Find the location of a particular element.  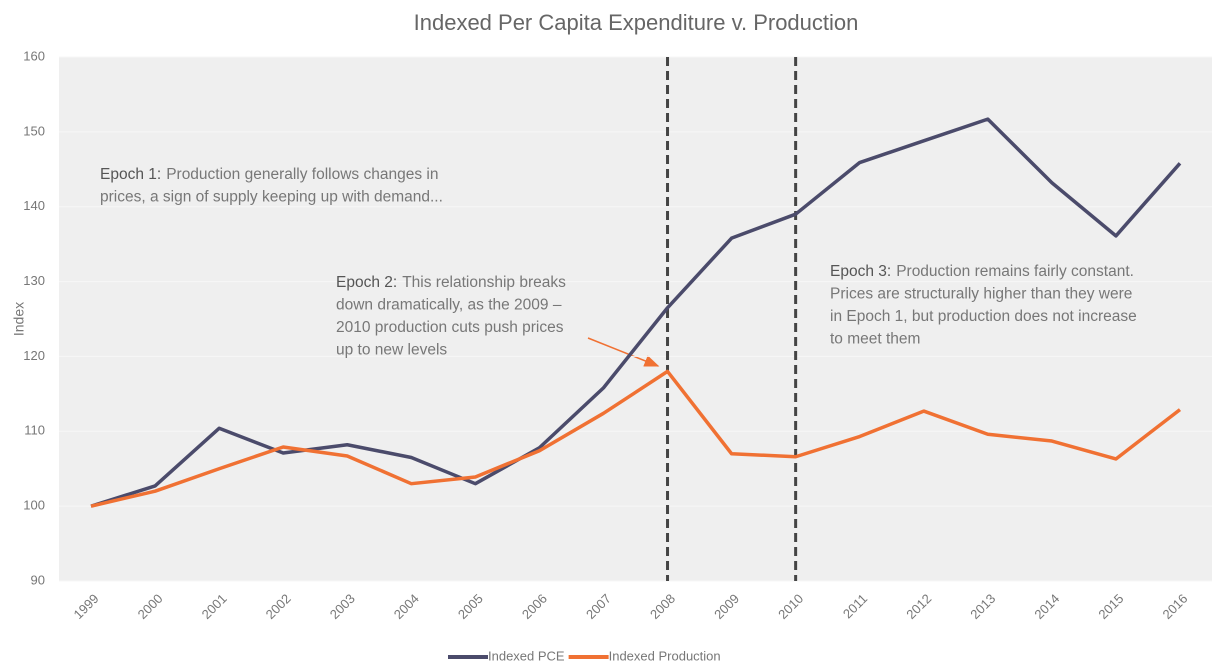

y-tick-label: 130 is located at coordinates (34, 280).